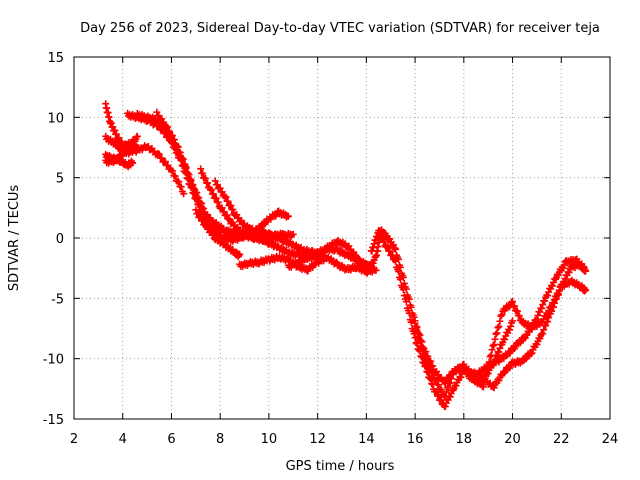 The height and width of the screenshot is (480, 640). What do you see at coordinates (512, 439) in the screenshot?
I see `x-tick-label: 20` at bounding box center [512, 439].